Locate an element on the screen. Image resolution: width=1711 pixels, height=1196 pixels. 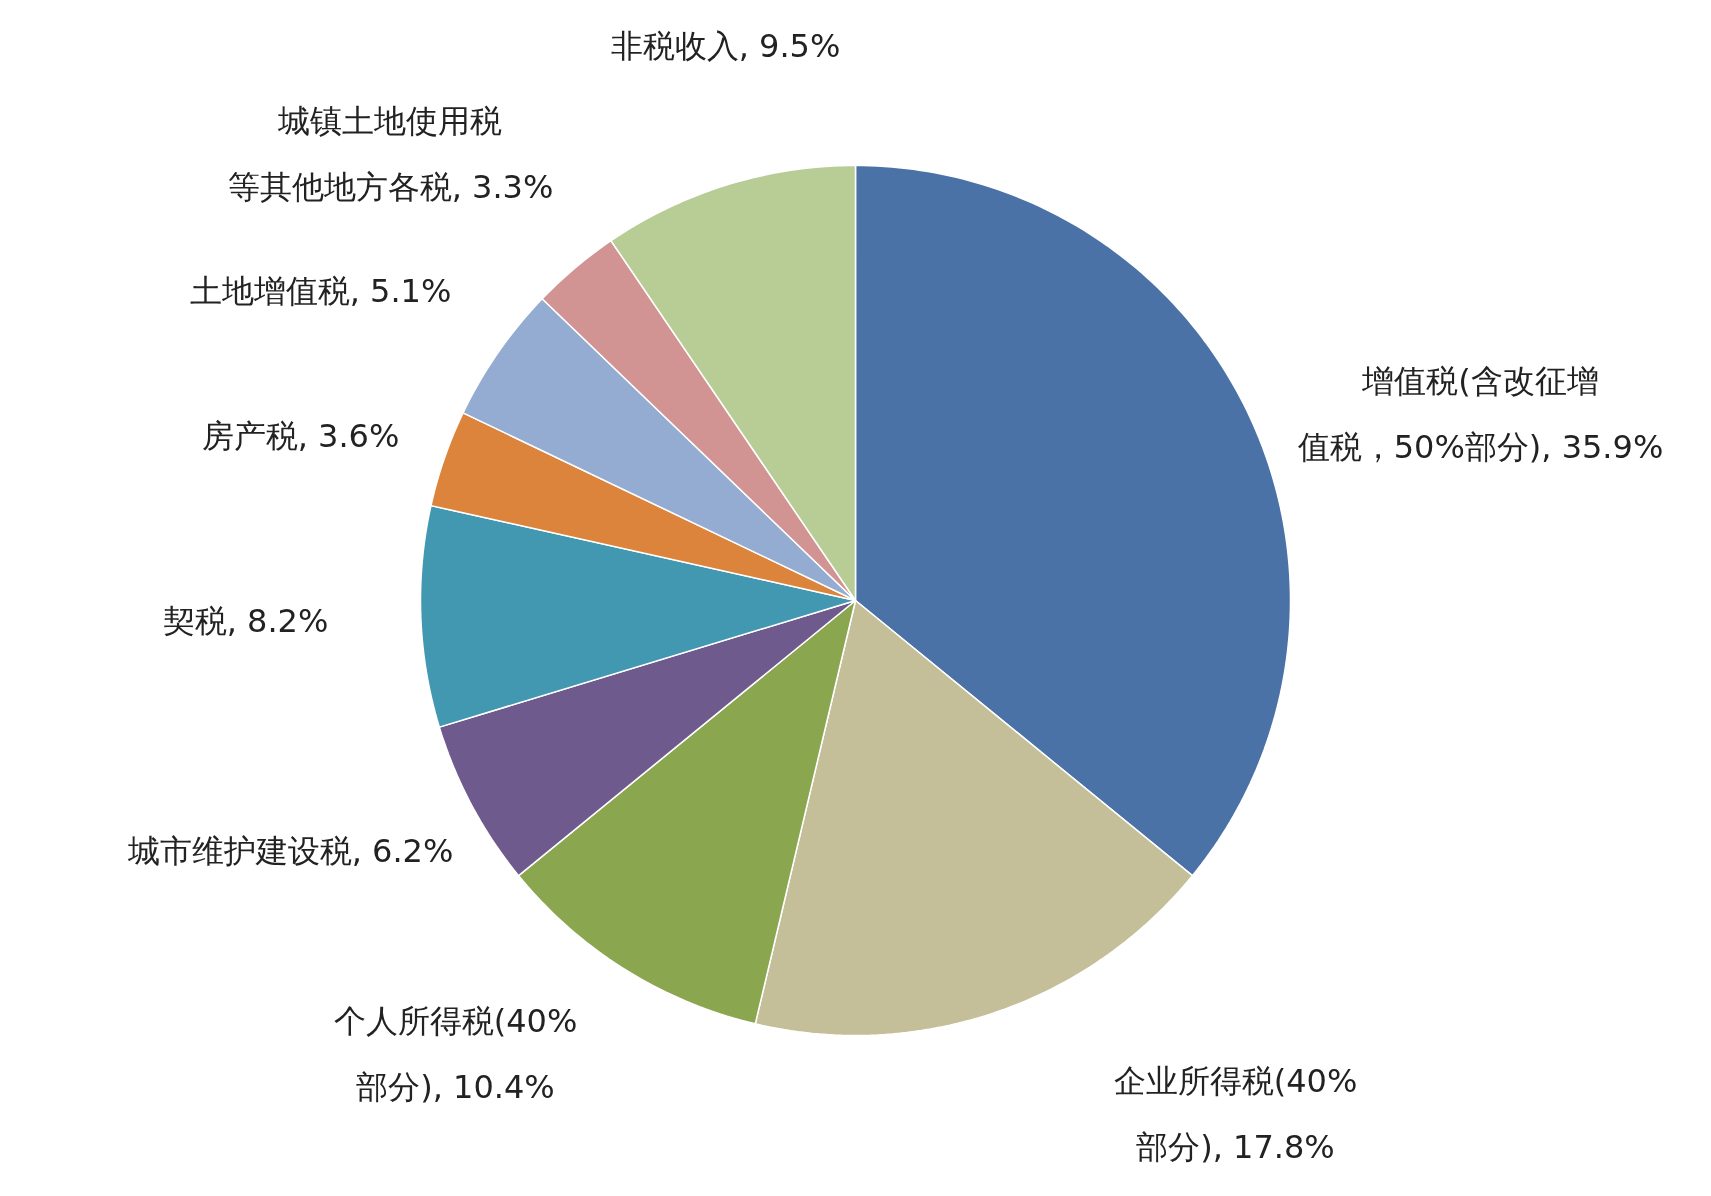
slice-label: 房产税, 3.6% is located at coordinates (300, 435).